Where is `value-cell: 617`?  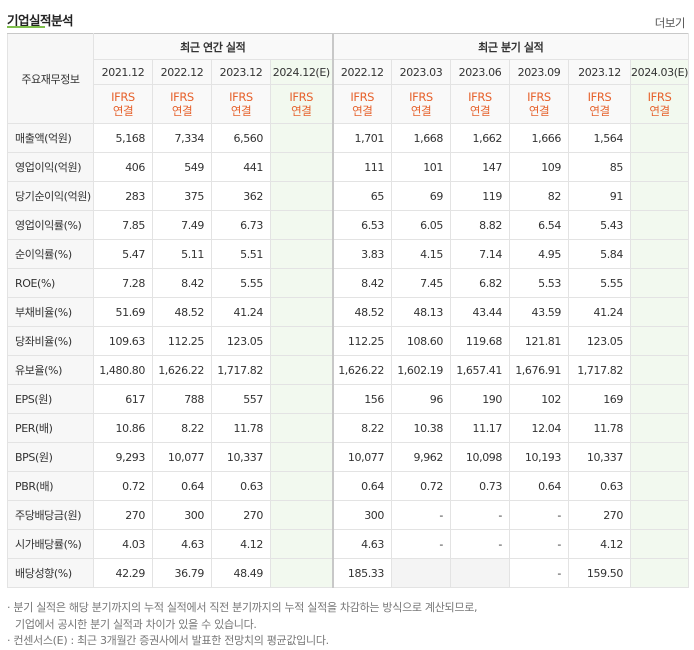
value-cell: 617 is located at coordinates (123, 399).